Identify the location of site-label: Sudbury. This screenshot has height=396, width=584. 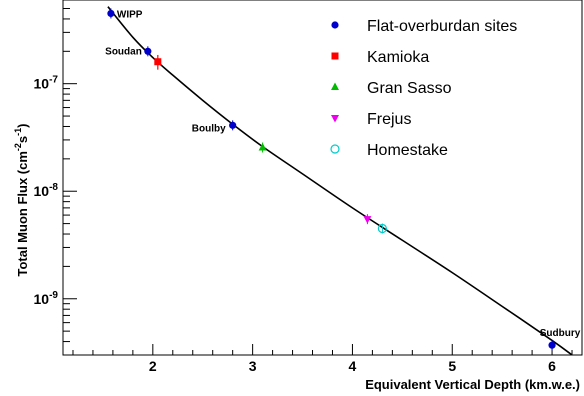
(560, 333).